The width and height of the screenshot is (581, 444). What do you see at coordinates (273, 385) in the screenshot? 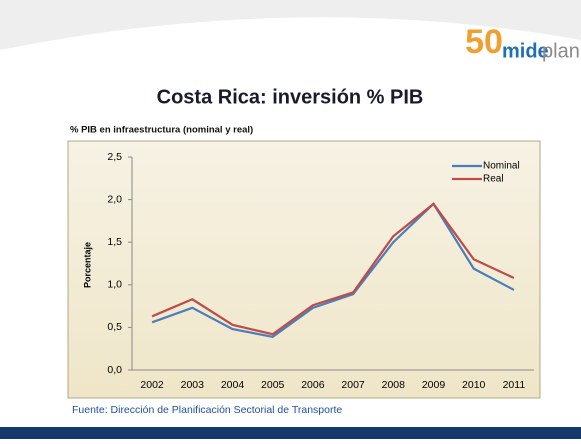
I see `x-tick-label: 2005` at bounding box center [273, 385].